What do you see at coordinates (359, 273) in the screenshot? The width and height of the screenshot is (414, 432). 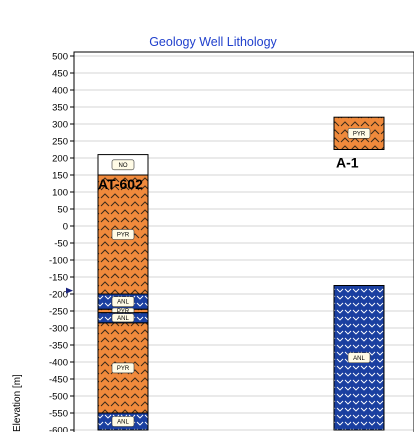 I see `well-column: PYR ANL` at bounding box center [359, 273].